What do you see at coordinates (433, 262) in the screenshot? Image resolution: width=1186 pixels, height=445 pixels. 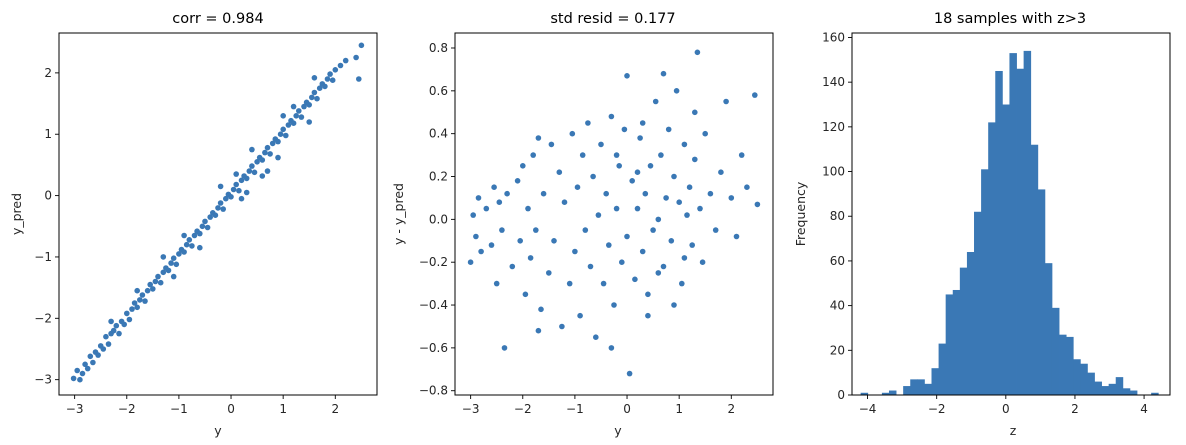 I see `residual-scatter-ytick-label-3: −0.2` at bounding box center [433, 262].